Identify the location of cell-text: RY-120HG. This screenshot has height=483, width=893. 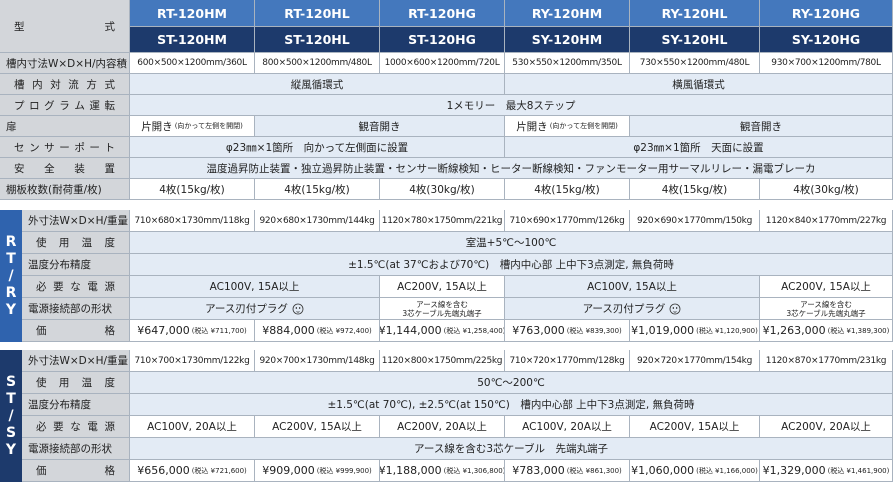
(826, 13).